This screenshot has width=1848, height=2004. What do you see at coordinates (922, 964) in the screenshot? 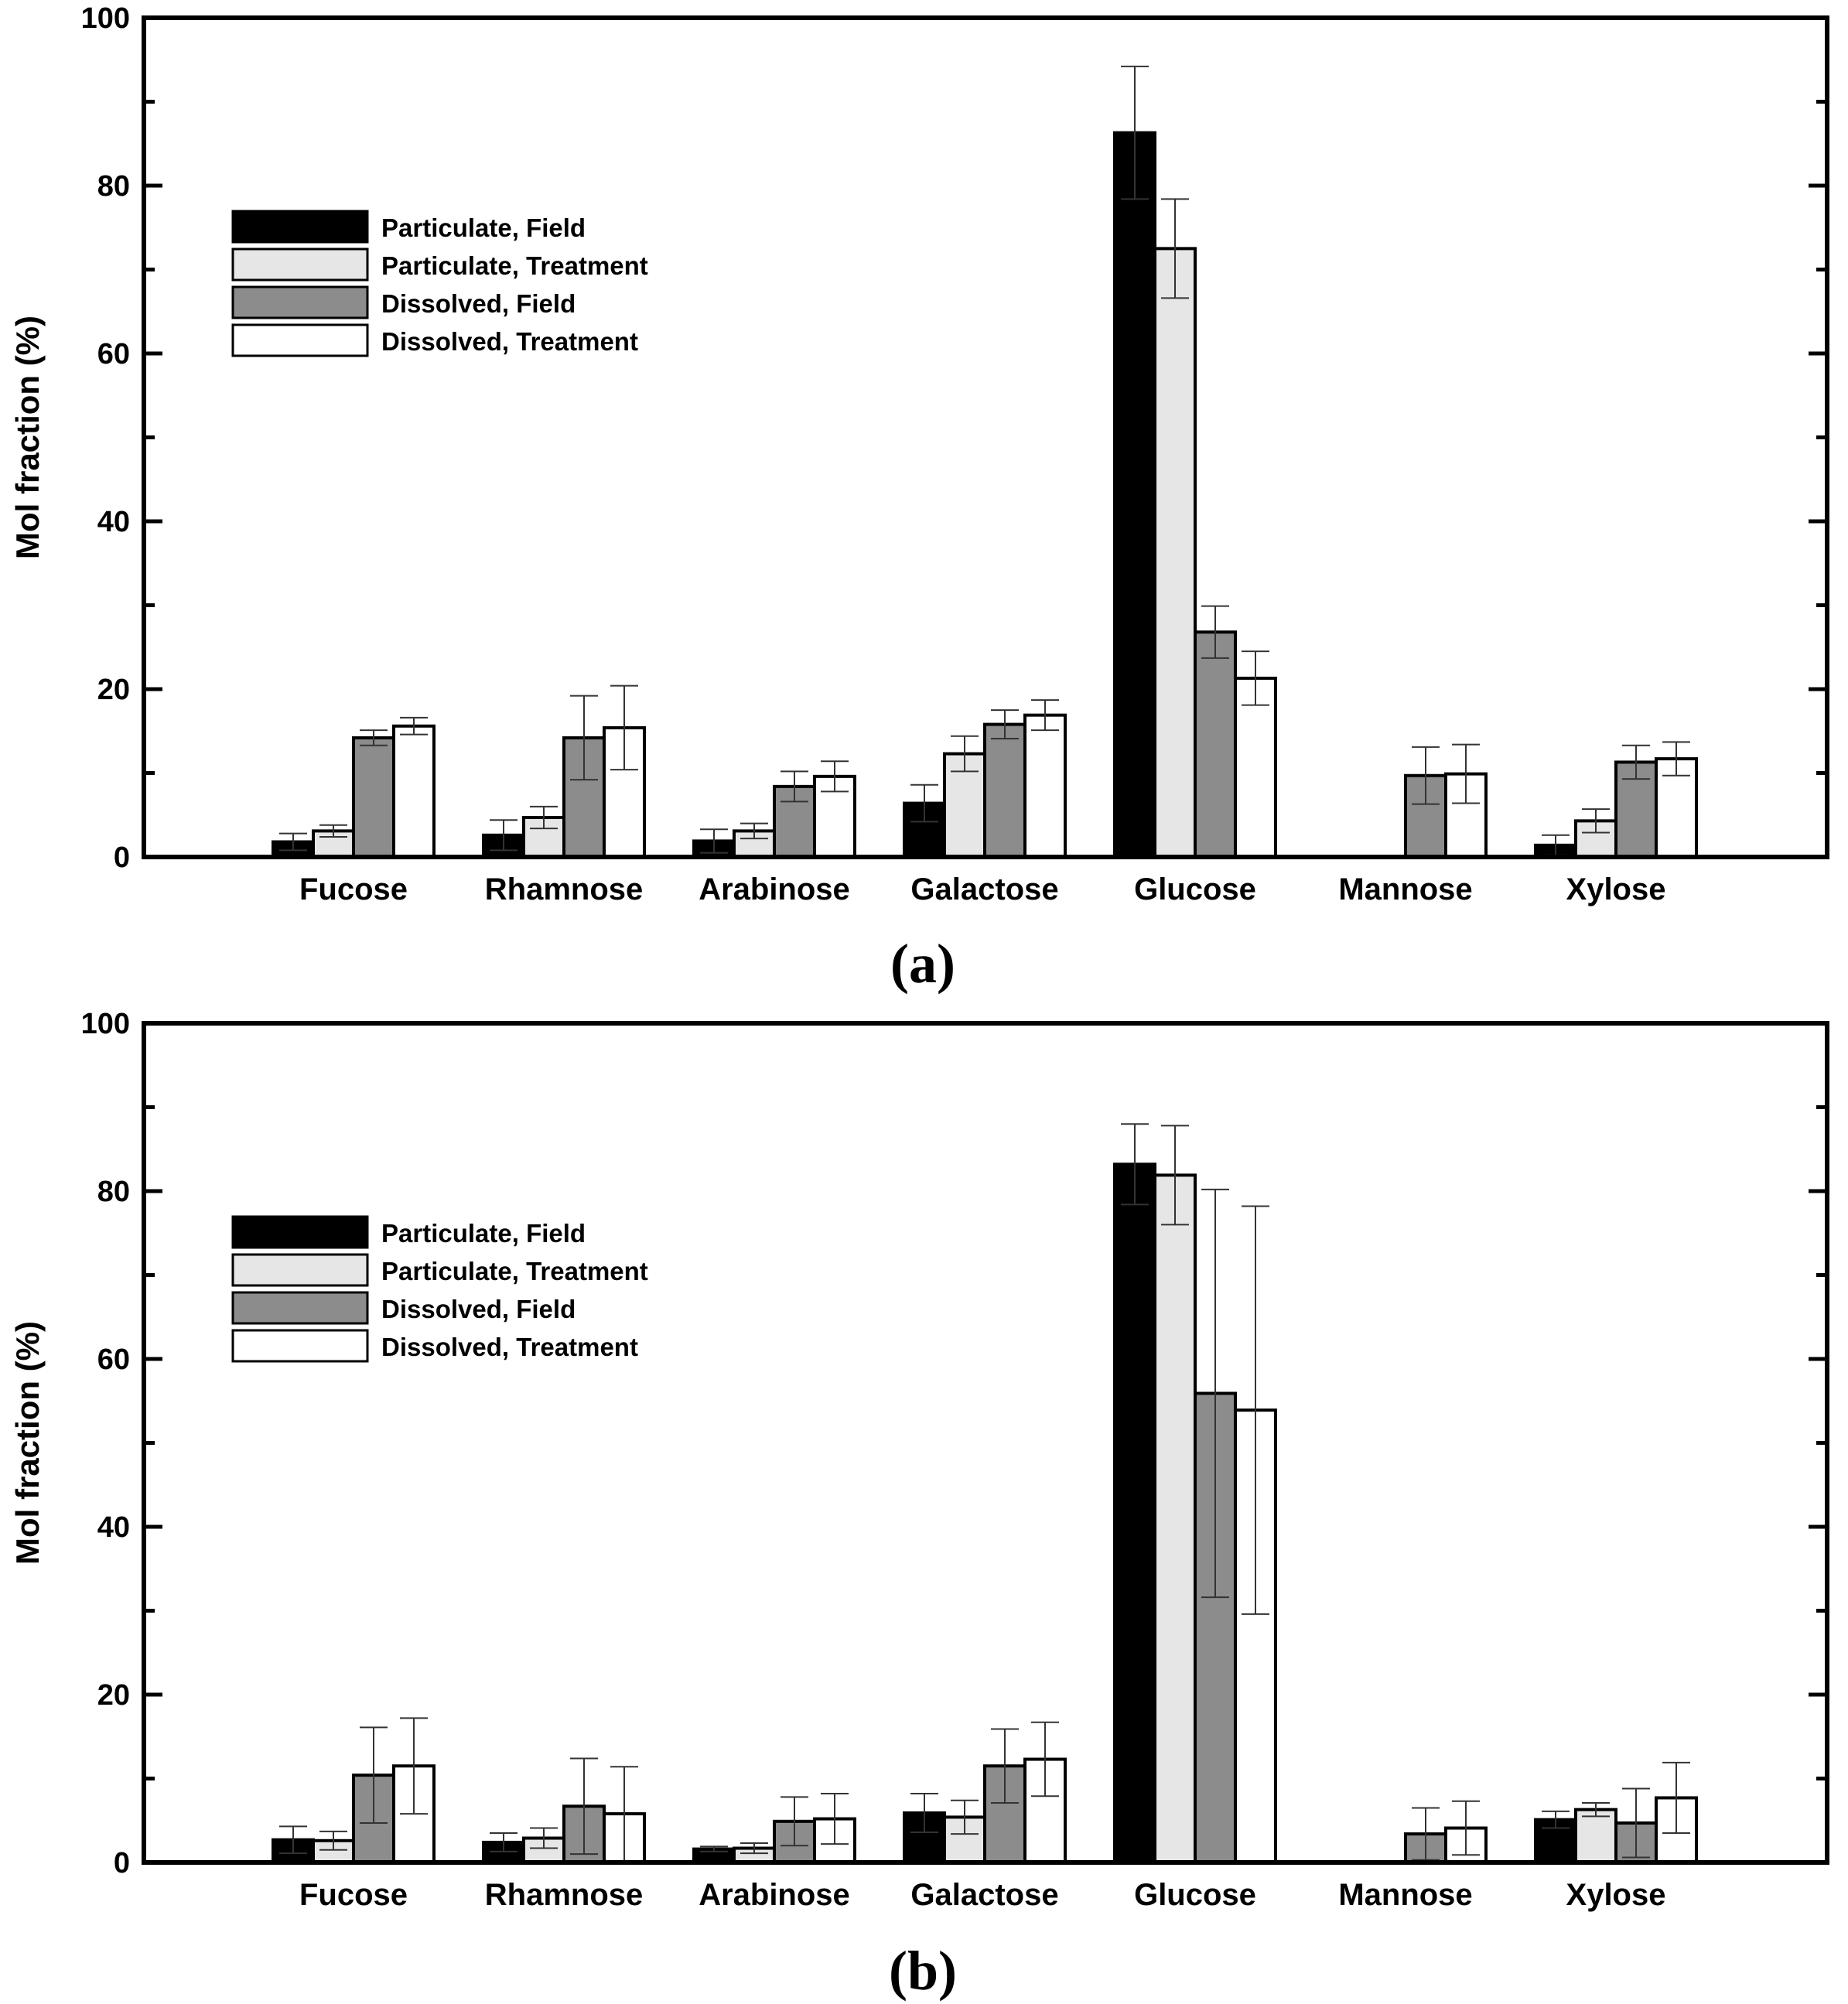
I see `panel-label: (a)` at bounding box center [922, 964].